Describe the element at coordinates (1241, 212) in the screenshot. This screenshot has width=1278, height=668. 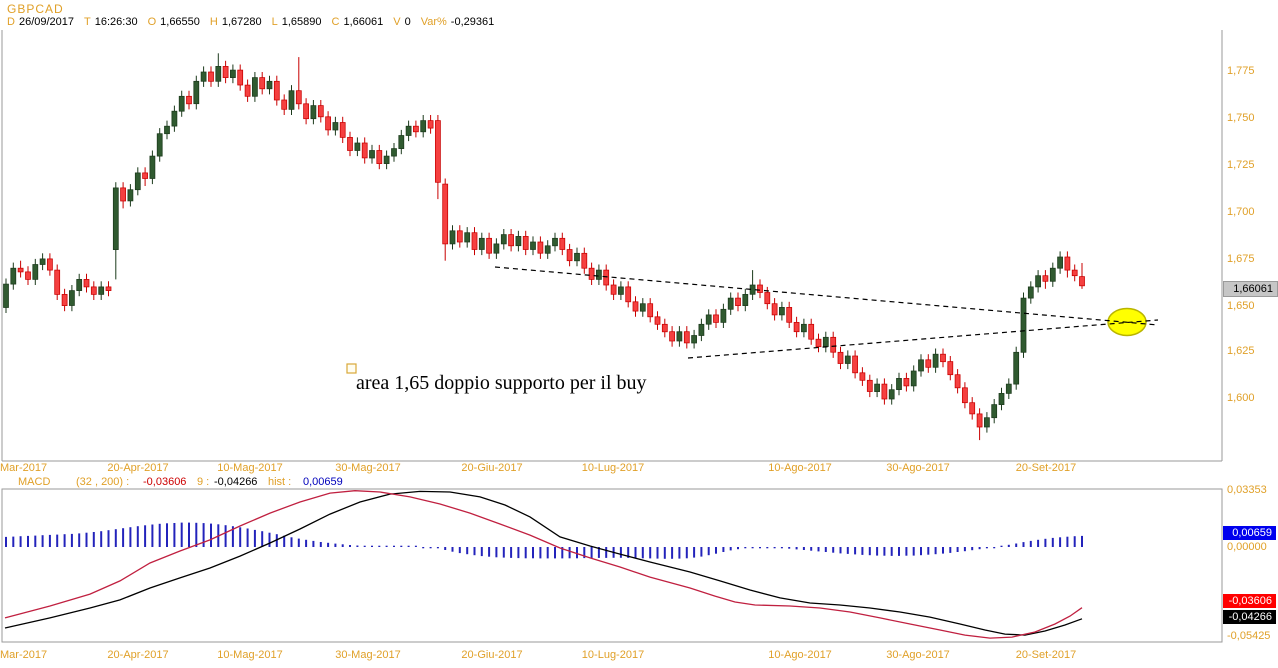
I see `price-axis-label: 1,700` at that location.